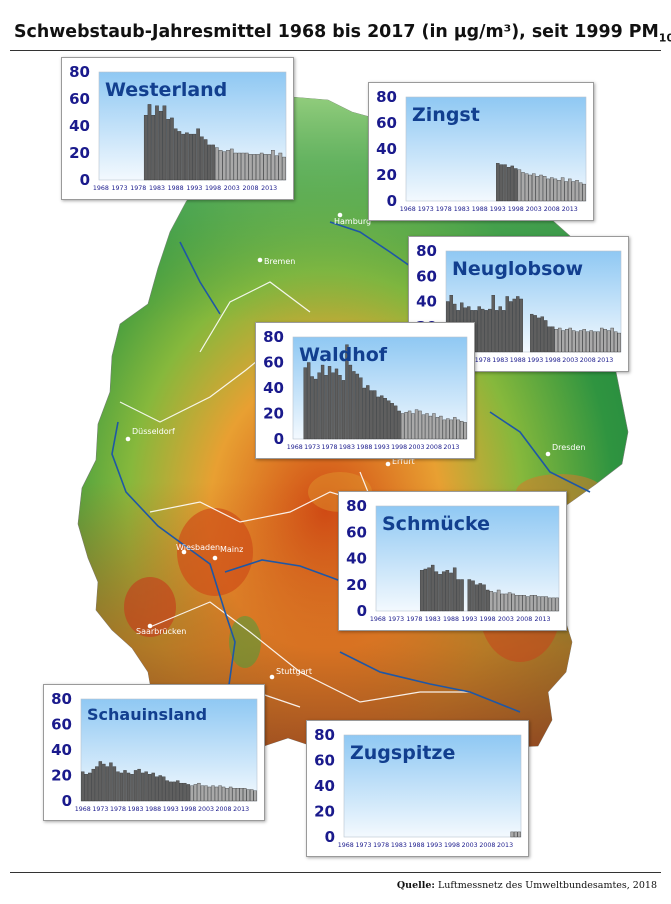 This screenshot has height=904, width=671. What do you see at coordinates (535, 360) in the screenshot?
I see `x-tick-label: 1993` at bounding box center [535, 360].